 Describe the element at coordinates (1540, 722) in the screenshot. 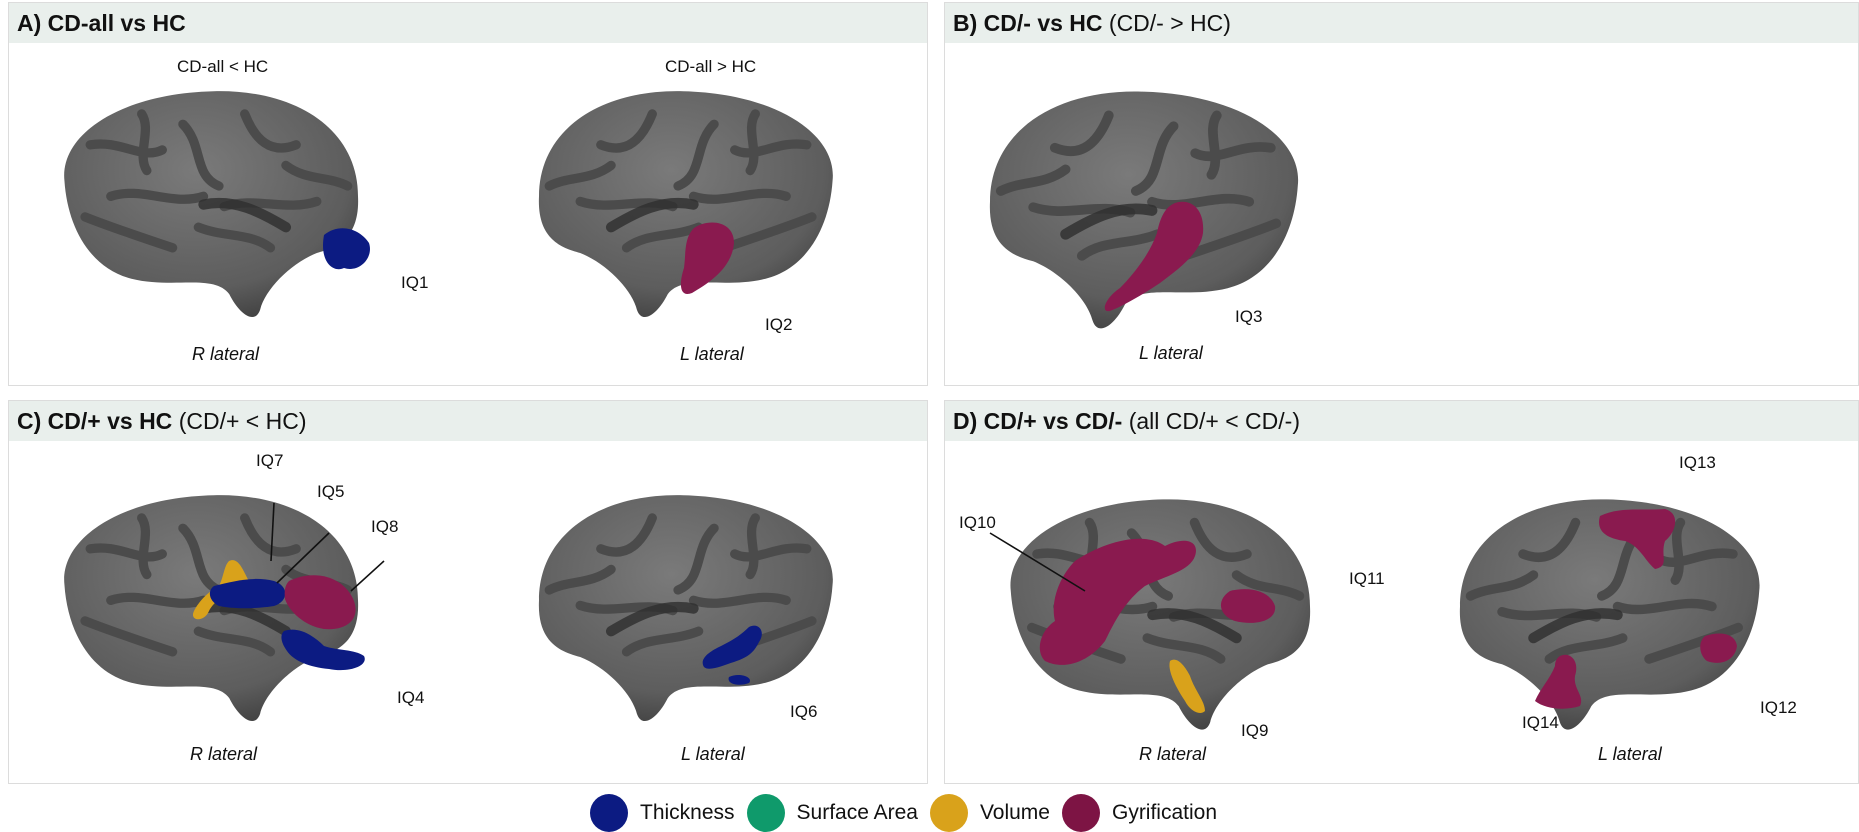

I see `label-iq14: IQ14` at that location.